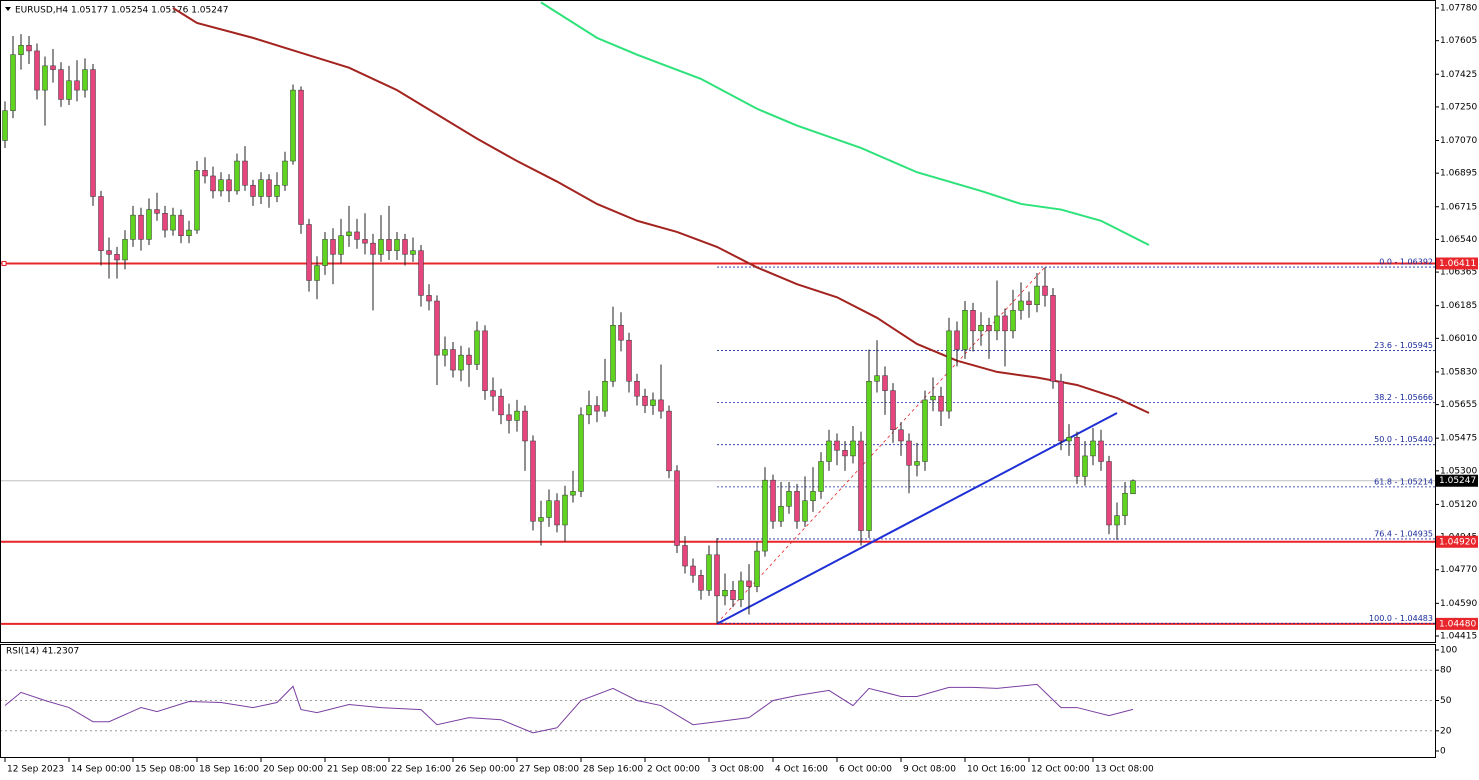 The image size is (1479, 780). Describe the element at coordinates (1458, 439) in the screenshot. I see `y-tick-label: 1.05475` at that location.